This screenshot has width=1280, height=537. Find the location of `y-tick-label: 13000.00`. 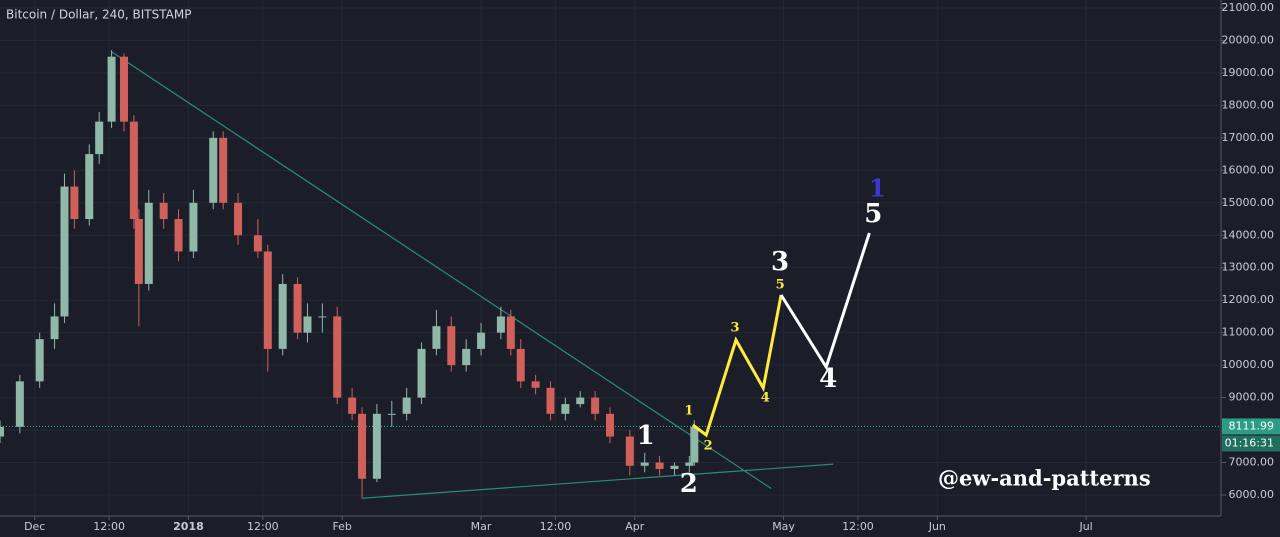

y-tick-label: 13000.00 is located at coordinates (1248, 267).